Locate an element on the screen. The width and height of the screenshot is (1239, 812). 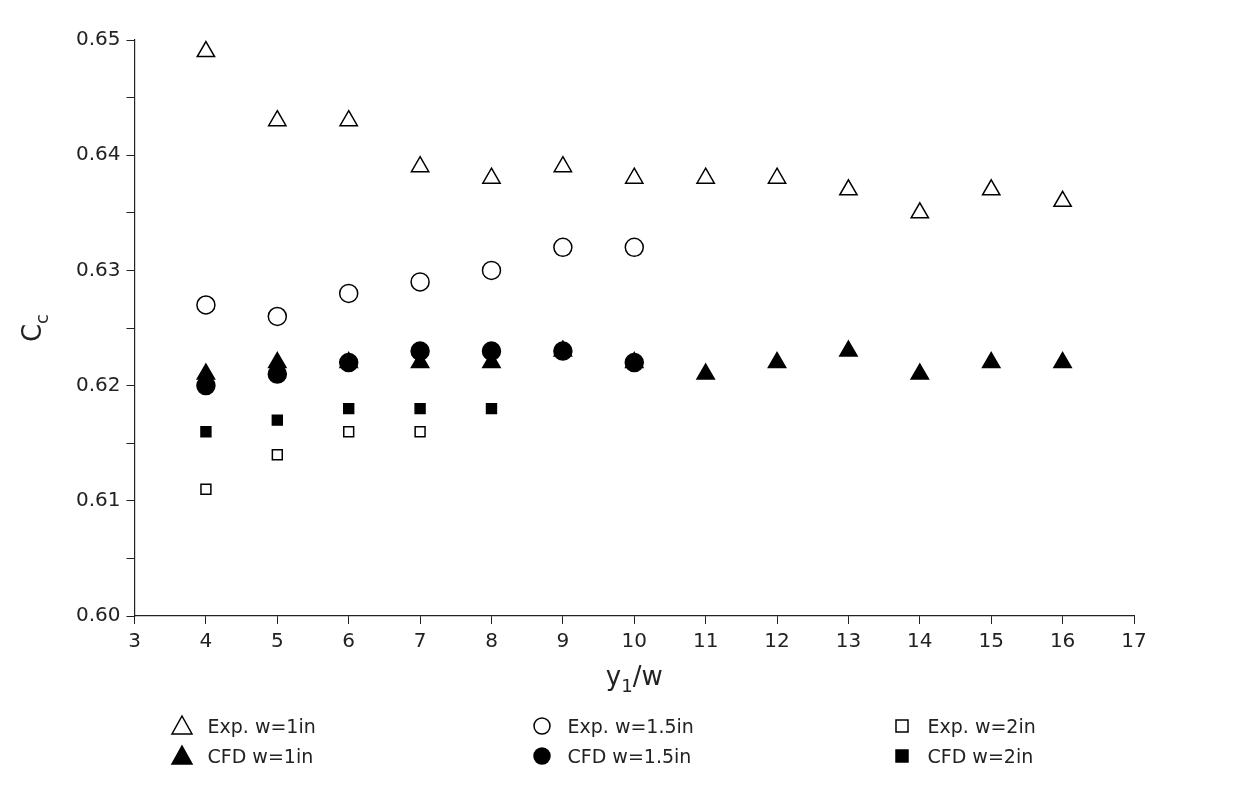
y-tick-label: 0.61 is located at coordinates (98, 499).